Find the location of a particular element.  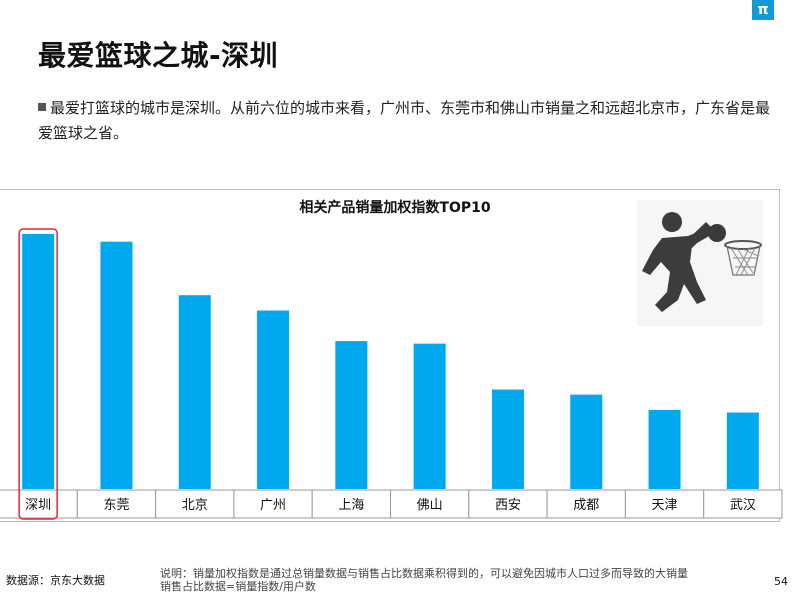

page-number: 54 is located at coordinates (781, 581).